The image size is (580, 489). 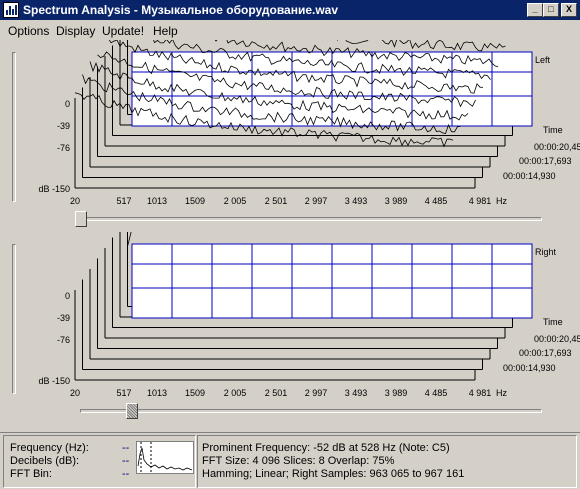 I want to click on close-button: X, so click(x=569, y=10).